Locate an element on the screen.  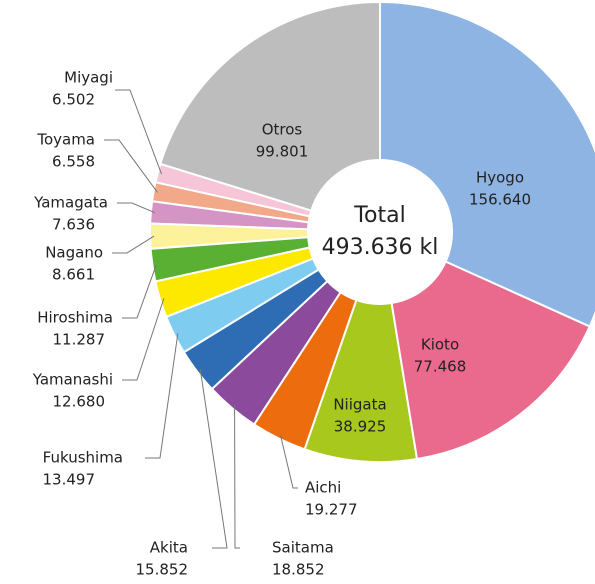
value-label: 7.636 is located at coordinates (73, 225).